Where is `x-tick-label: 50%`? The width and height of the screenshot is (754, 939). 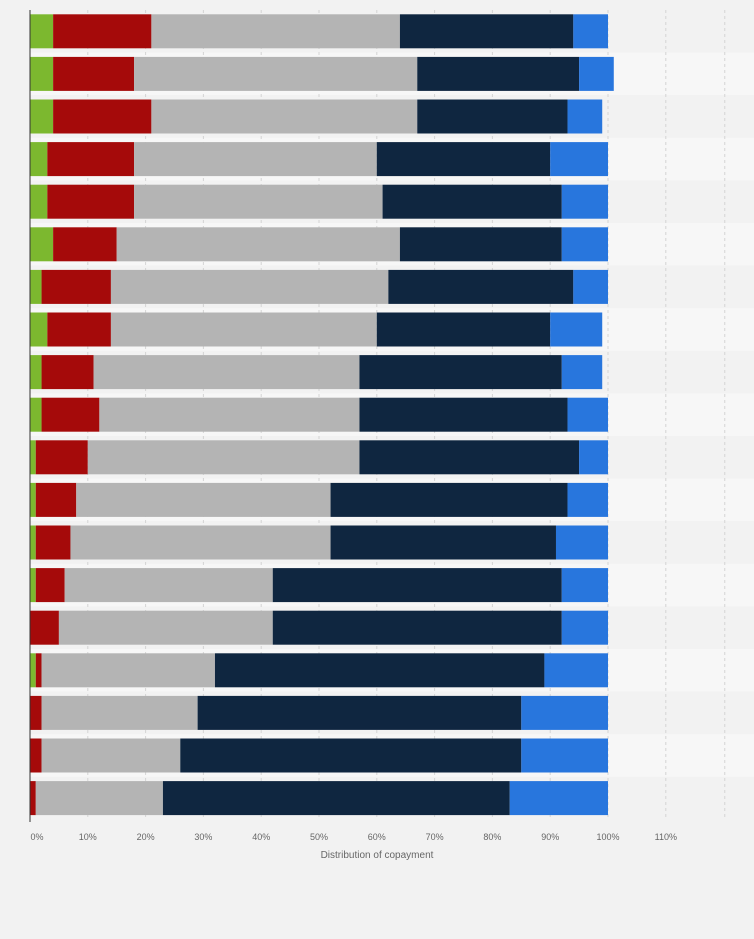 x-tick-label: 50% is located at coordinates (319, 837).